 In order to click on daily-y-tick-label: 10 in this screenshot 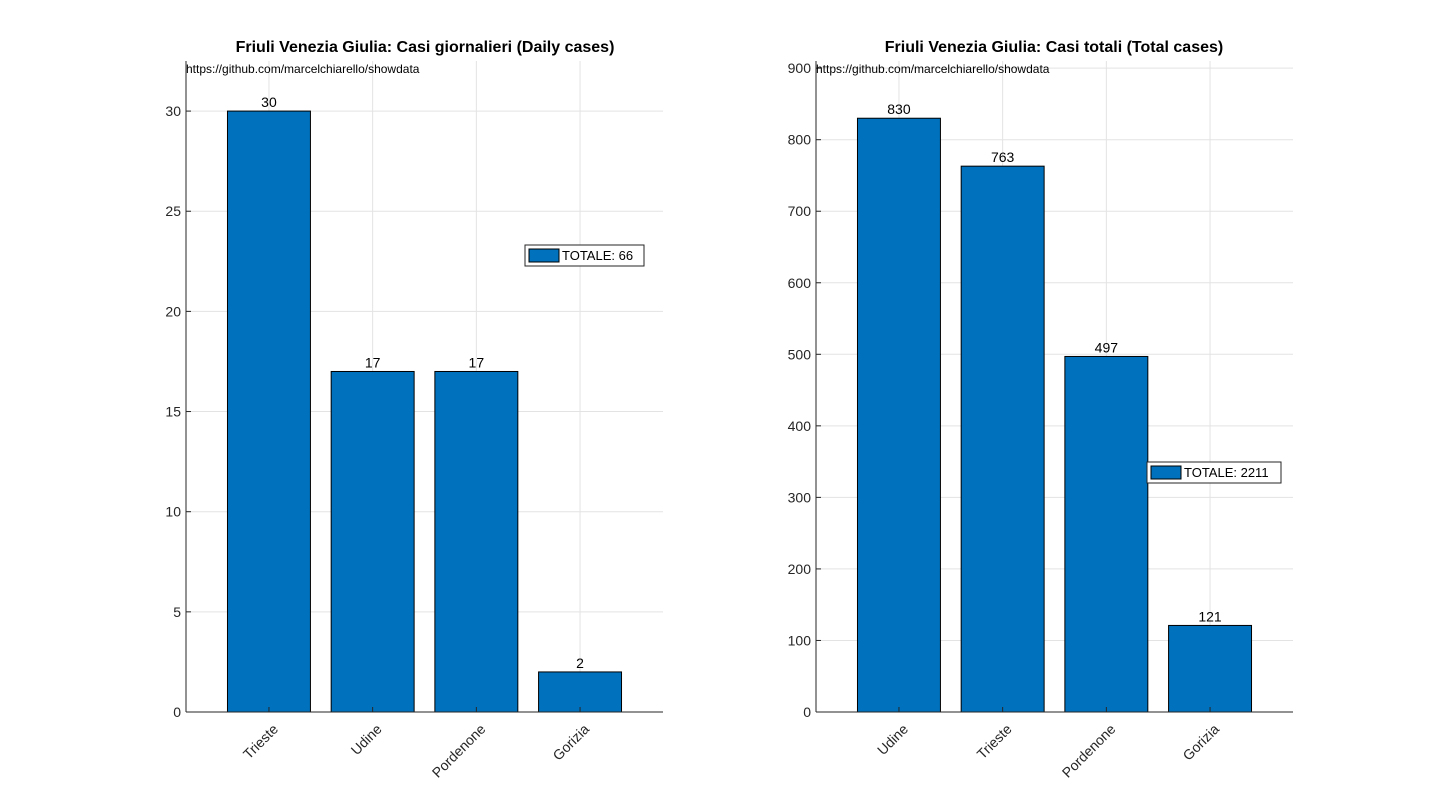, I will do `click(173, 512)`.